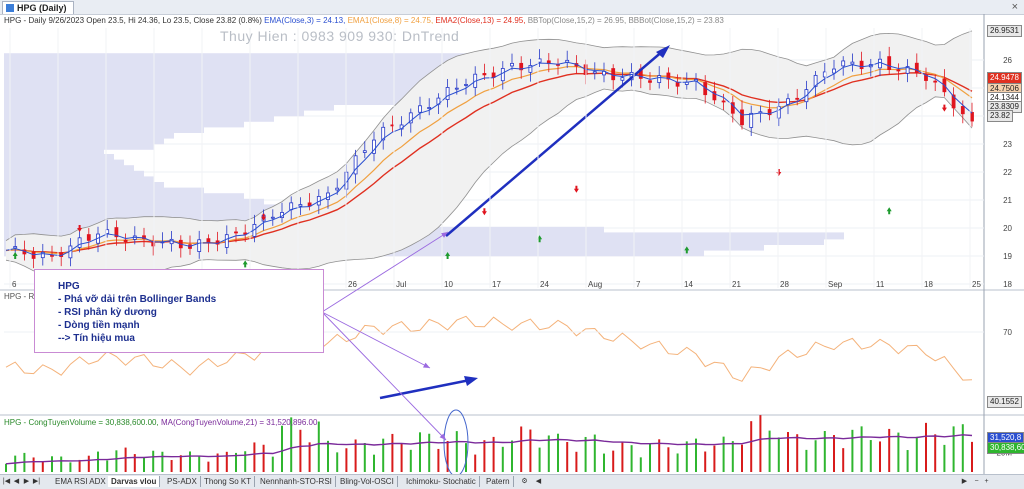 This screenshot has width=1024, height=489. Describe the element at coordinates (524, 481) in the screenshot. I see `add-sheet-icon: ⚙` at that location.